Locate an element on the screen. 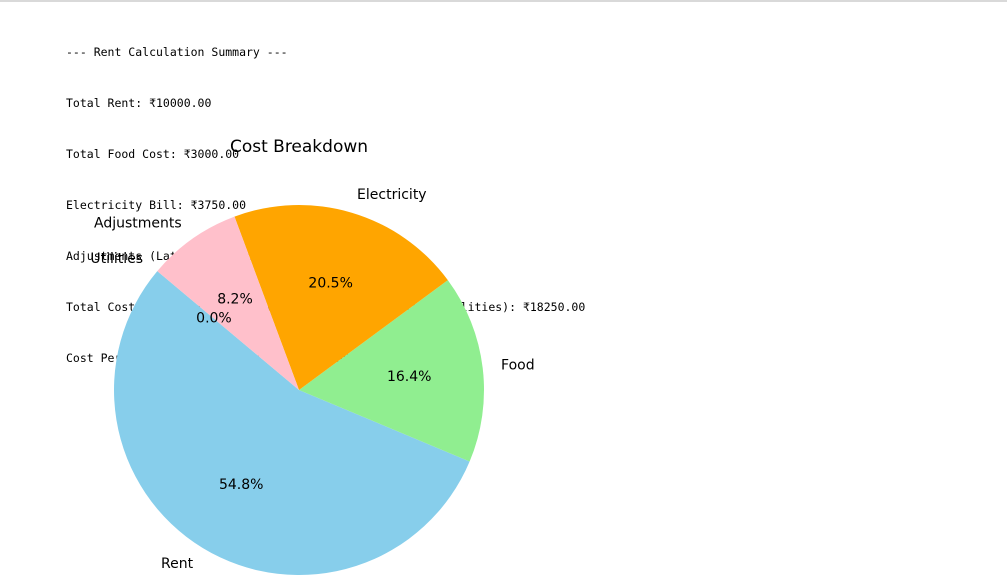  slice-label-electricity: Electricity is located at coordinates (392, 195).